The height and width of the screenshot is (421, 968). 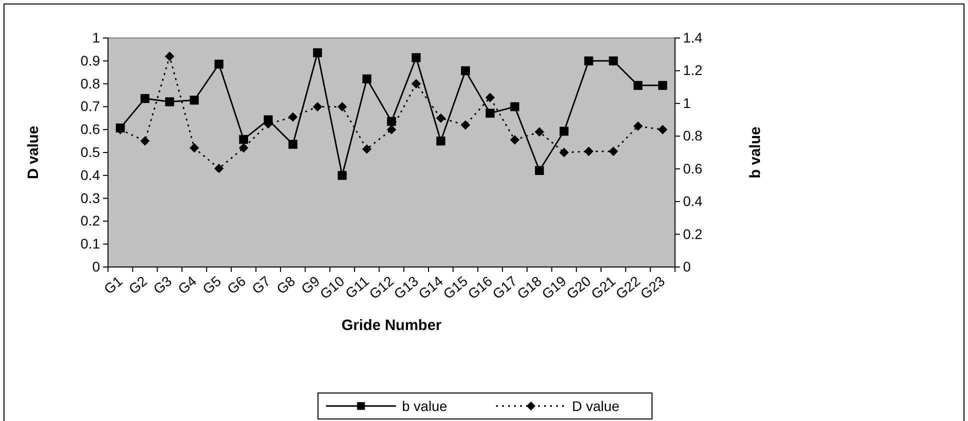 What do you see at coordinates (391, 325) in the screenshot?
I see `x-axis-title: Gride Number` at bounding box center [391, 325].